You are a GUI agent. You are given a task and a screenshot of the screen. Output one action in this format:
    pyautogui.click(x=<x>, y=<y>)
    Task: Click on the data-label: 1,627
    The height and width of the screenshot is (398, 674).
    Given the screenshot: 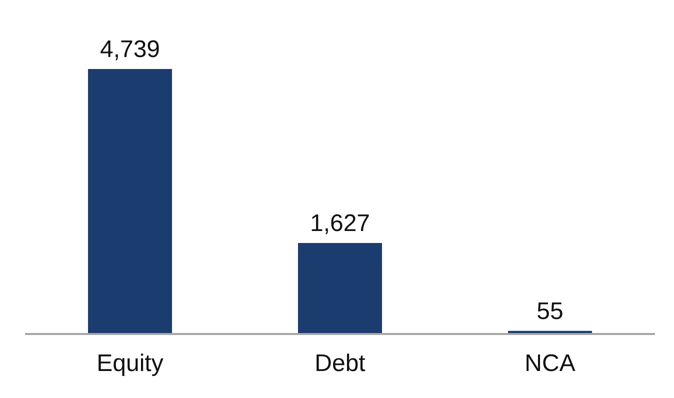 What is the action you would take?
    pyautogui.click(x=340, y=224)
    